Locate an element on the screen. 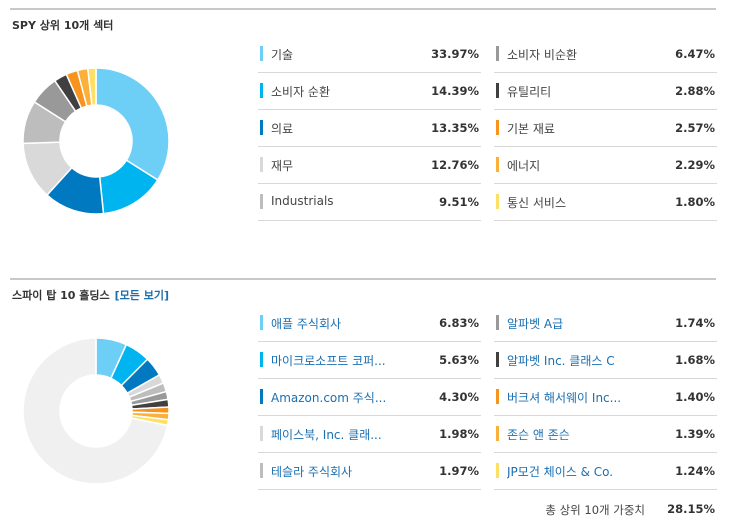  sector-value: 13.35% is located at coordinates (455, 128).